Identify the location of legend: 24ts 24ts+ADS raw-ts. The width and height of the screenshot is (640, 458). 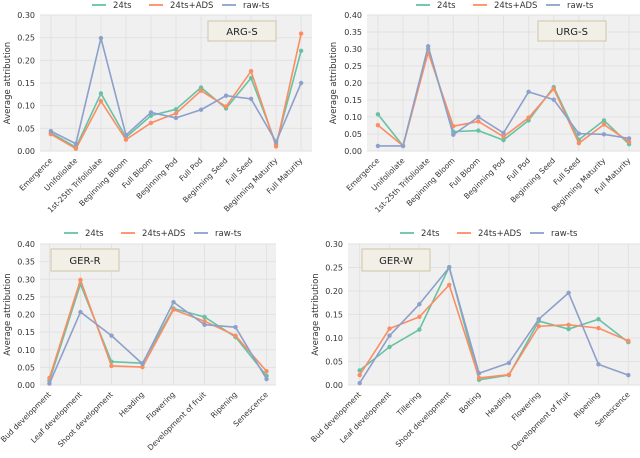
(505, 6).